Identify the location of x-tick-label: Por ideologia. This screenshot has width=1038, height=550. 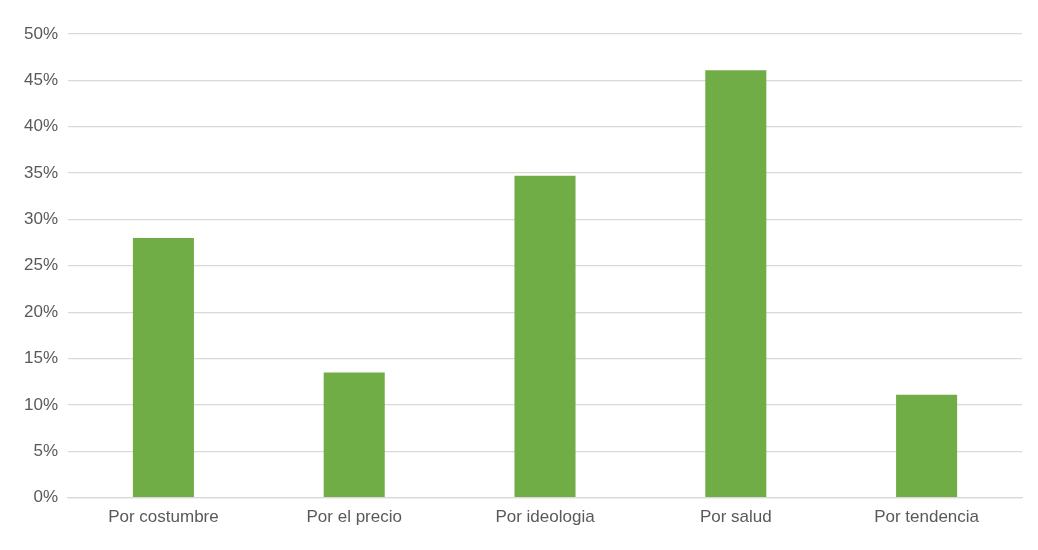
(545, 517).